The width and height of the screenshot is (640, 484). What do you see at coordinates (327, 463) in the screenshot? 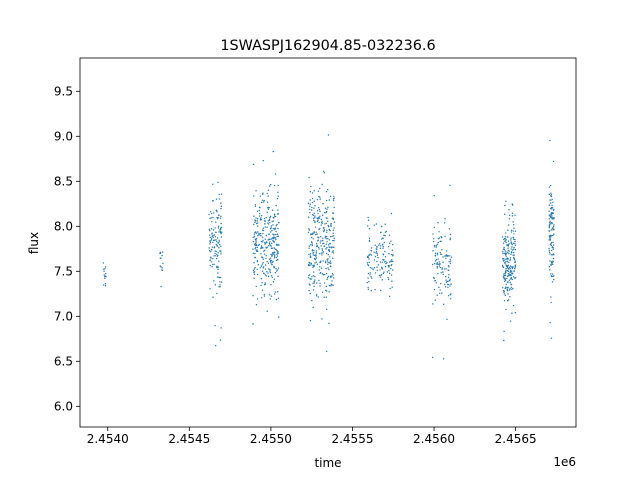
I see `x-axis-label: time` at bounding box center [327, 463].